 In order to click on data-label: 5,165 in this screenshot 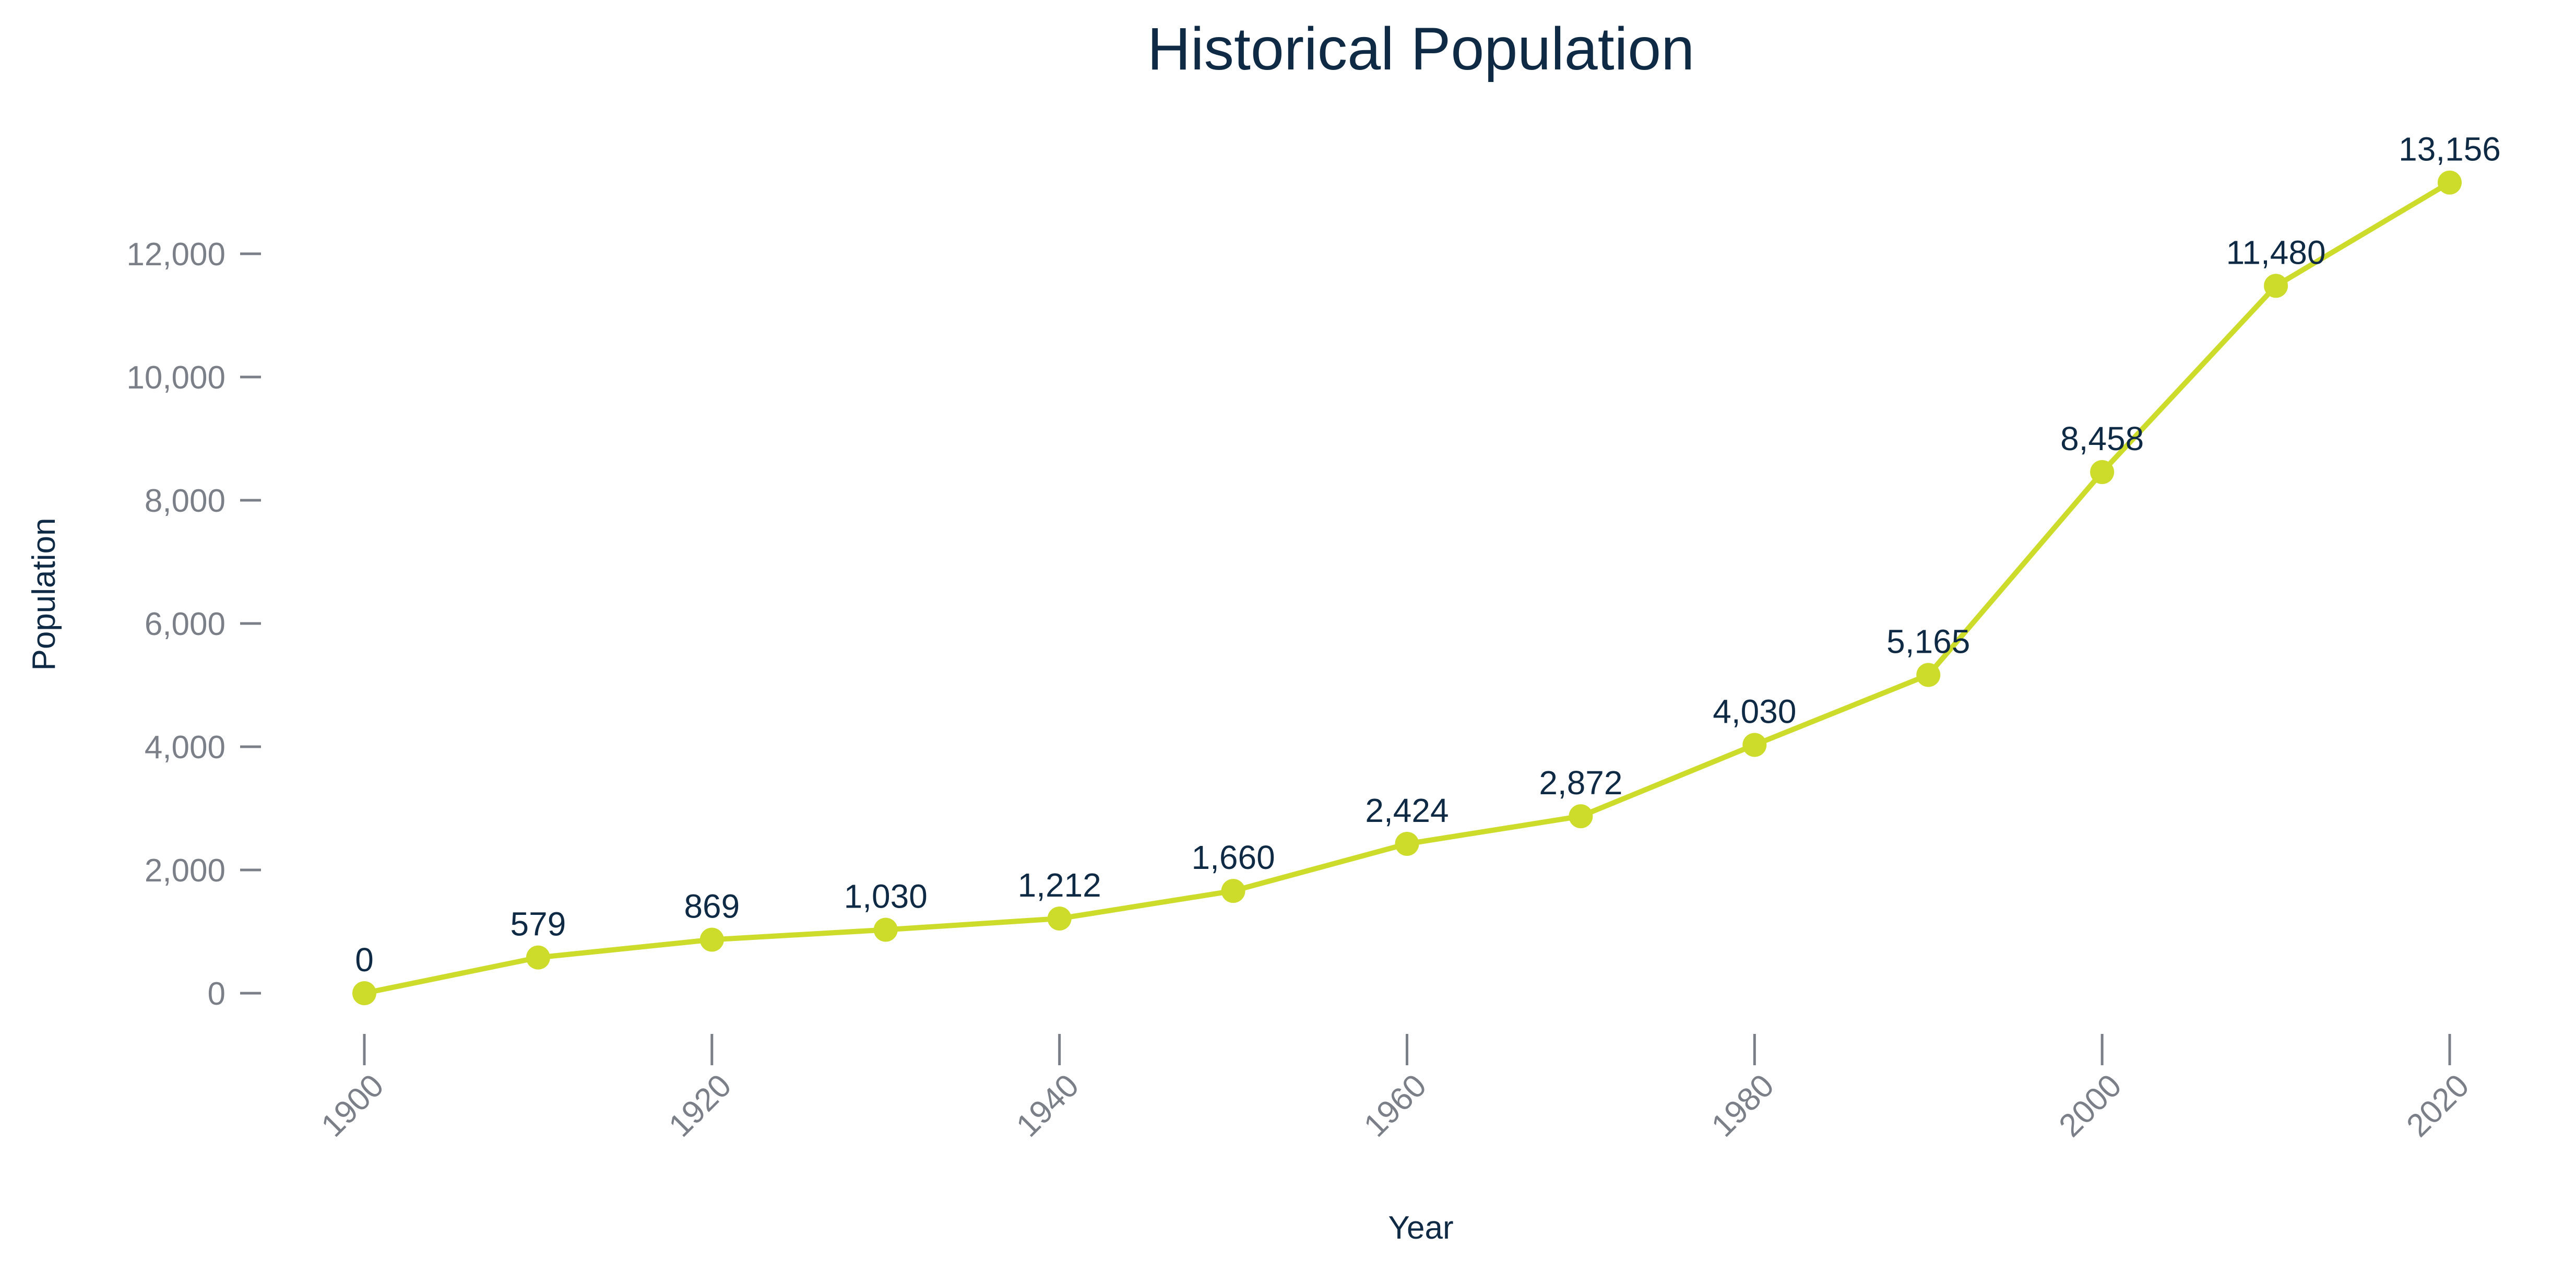, I will do `click(1928, 642)`.